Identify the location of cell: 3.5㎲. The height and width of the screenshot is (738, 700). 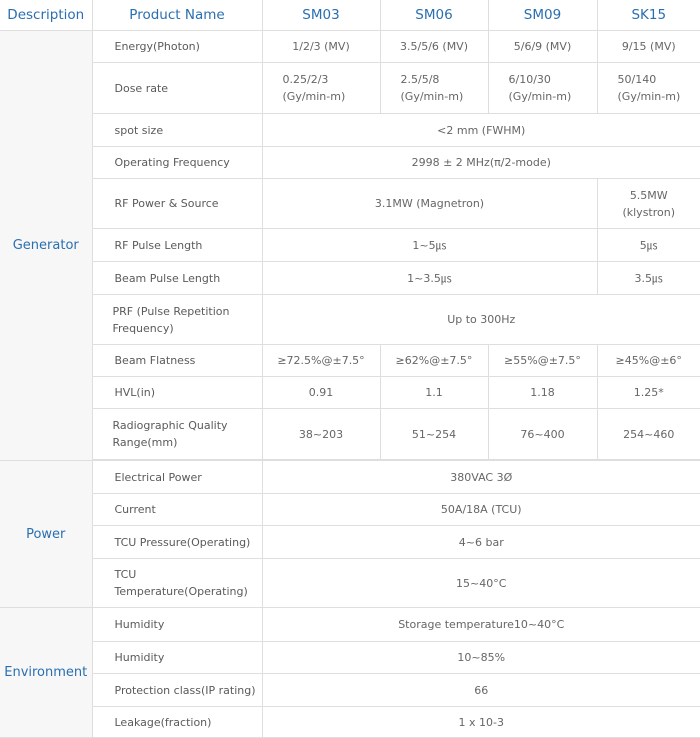
(648, 278).